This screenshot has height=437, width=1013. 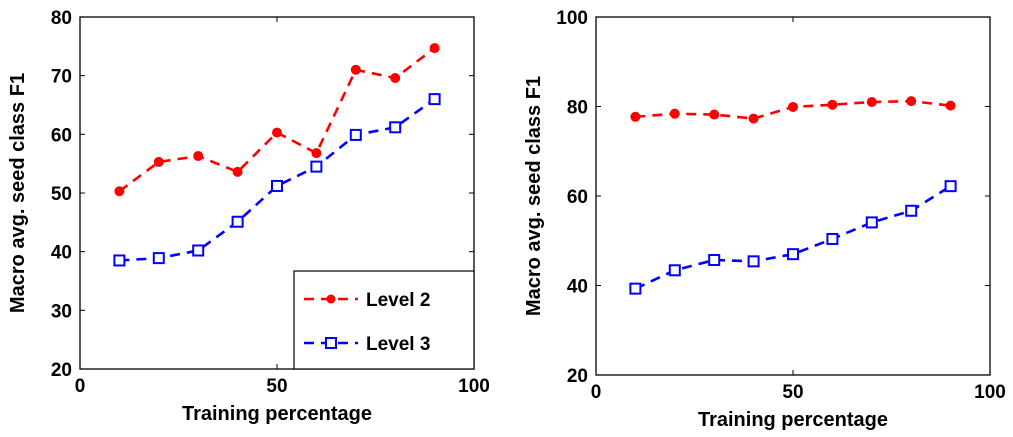 What do you see at coordinates (398, 344) in the screenshot?
I see `legend-label: Level 3` at bounding box center [398, 344].